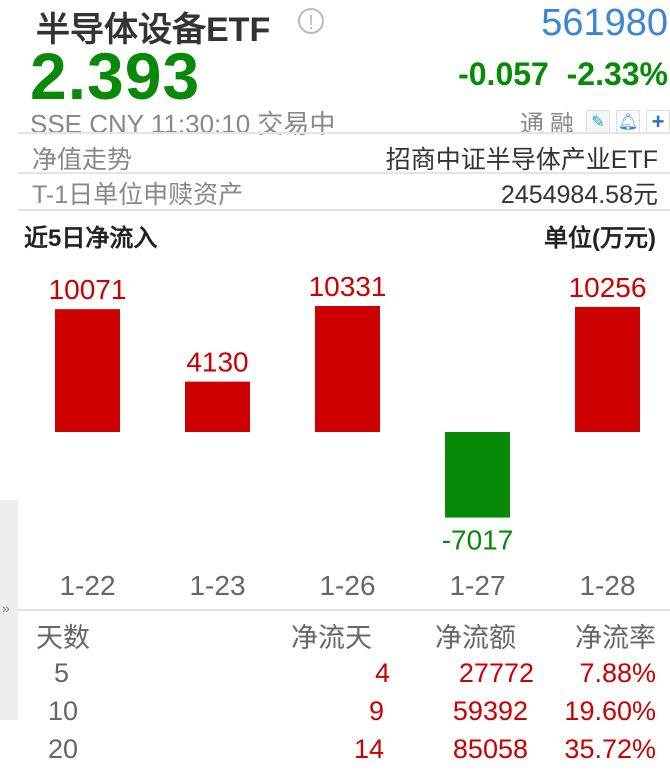  What do you see at coordinates (490, 748) in the screenshot?
I see `cell-inflow-amount: 85058` at bounding box center [490, 748].